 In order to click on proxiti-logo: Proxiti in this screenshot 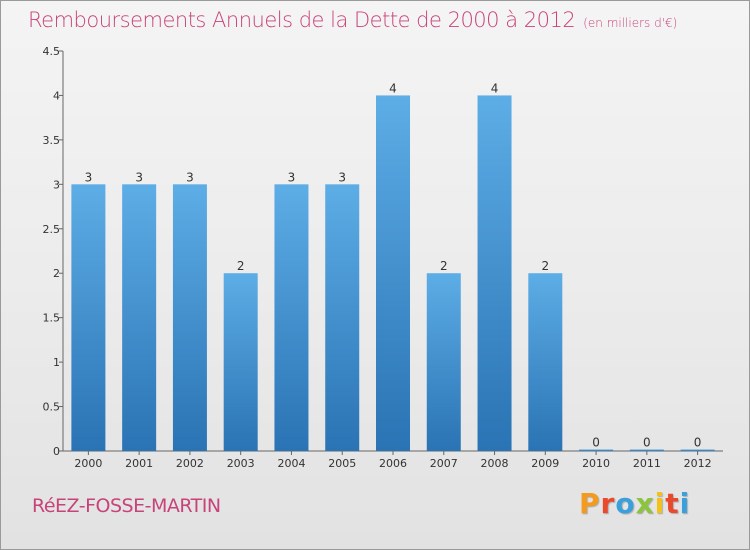, I will do `click(634, 503)`.